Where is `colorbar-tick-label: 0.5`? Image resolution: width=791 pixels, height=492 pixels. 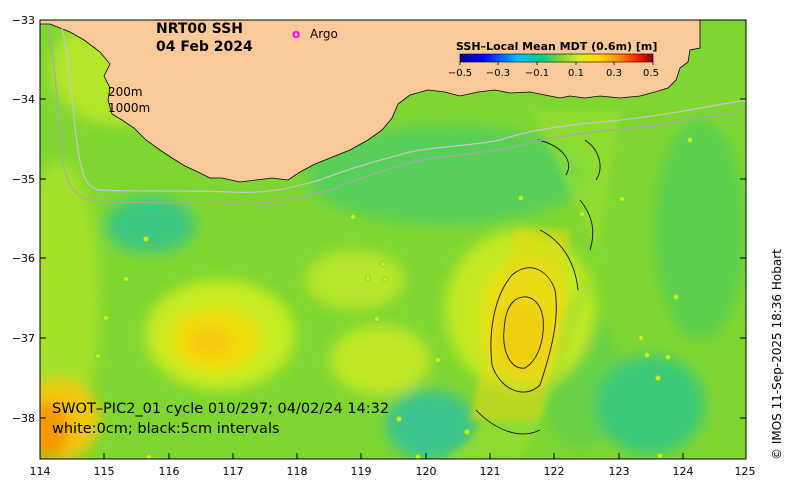 colorbar-tick-label: 0.5 is located at coordinates (651, 73).